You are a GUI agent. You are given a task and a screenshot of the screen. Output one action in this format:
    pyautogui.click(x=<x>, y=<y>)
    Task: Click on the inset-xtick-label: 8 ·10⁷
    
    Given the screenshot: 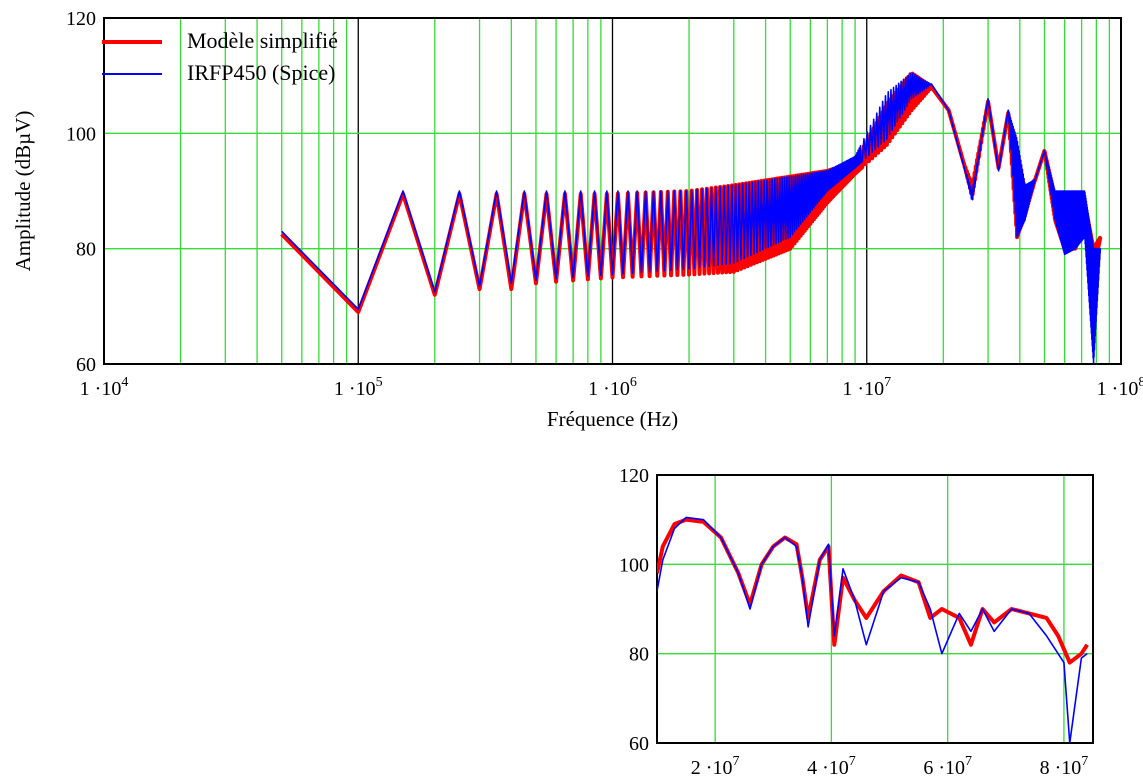 What is the action you would take?
    pyautogui.click(x=1064, y=766)
    